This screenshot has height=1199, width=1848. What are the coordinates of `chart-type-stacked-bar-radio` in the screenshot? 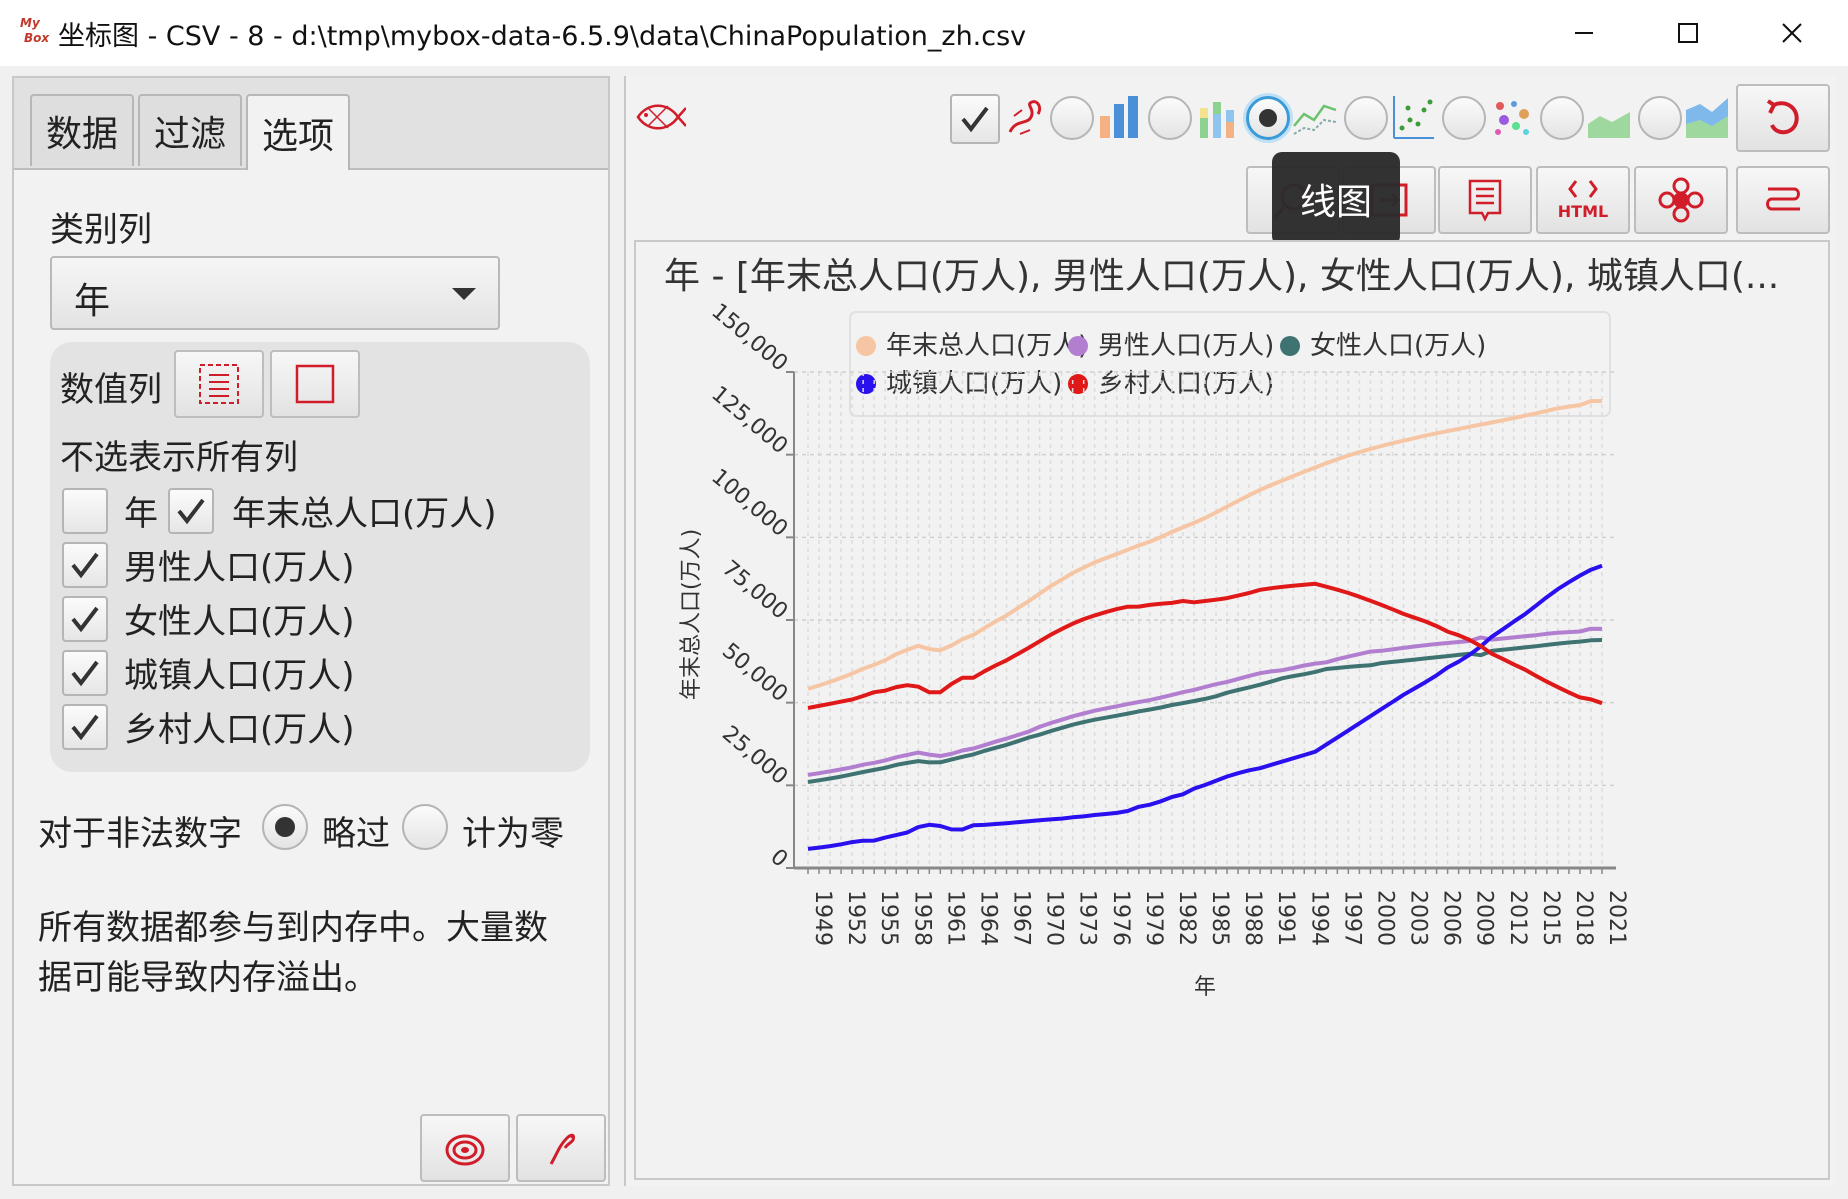 It's located at (1170, 118).